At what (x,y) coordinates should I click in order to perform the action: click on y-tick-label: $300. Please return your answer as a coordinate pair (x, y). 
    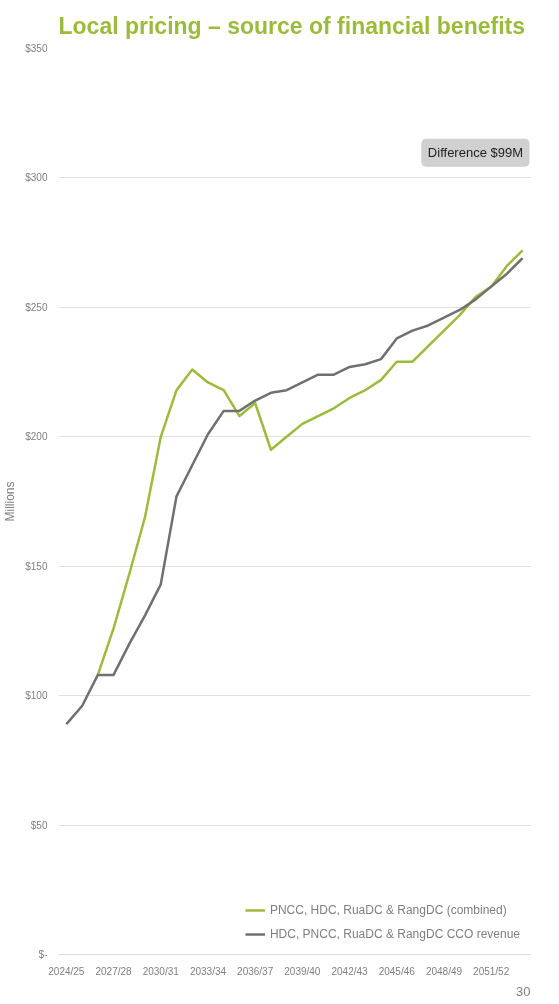
    Looking at the image, I should click on (36, 178).